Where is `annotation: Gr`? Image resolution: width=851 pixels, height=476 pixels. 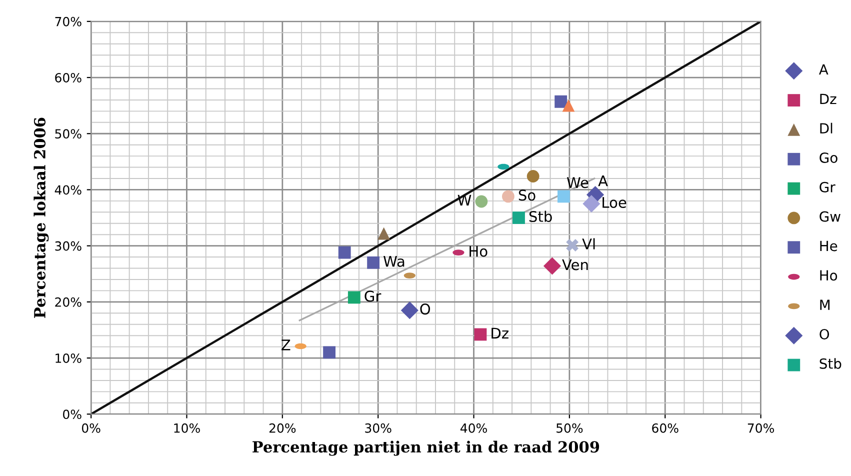 annotation: Gr is located at coordinates (373, 296).